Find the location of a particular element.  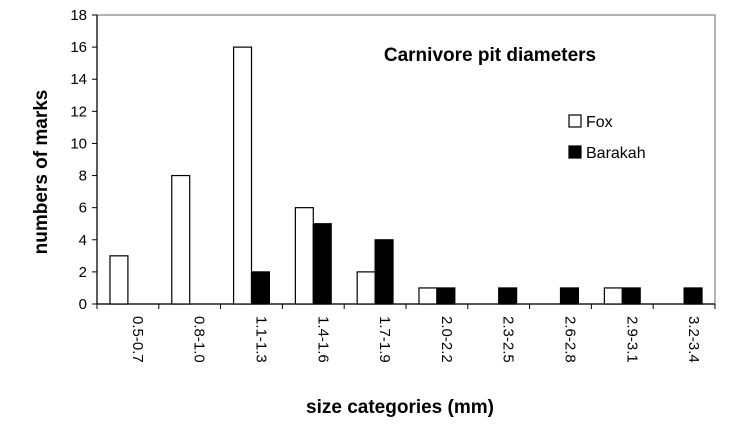

legend: Fox Barakah is located at coordinates (607, 138).